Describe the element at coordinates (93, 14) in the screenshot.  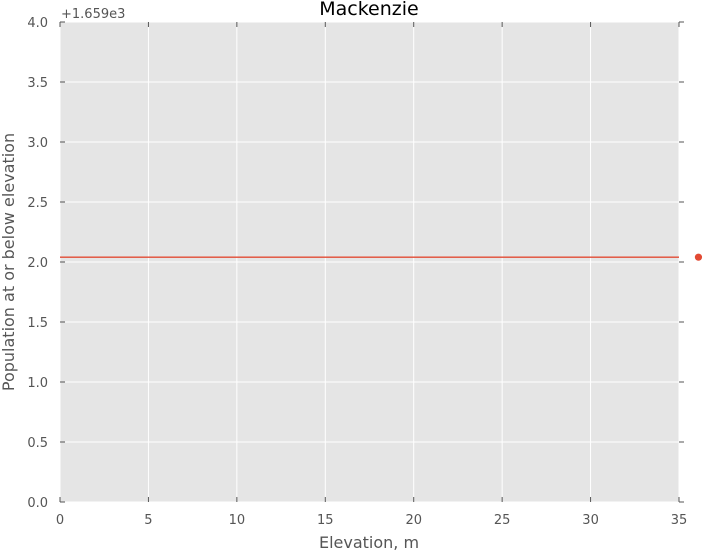
I see `y-offset-label: +1.659e3` at that location.